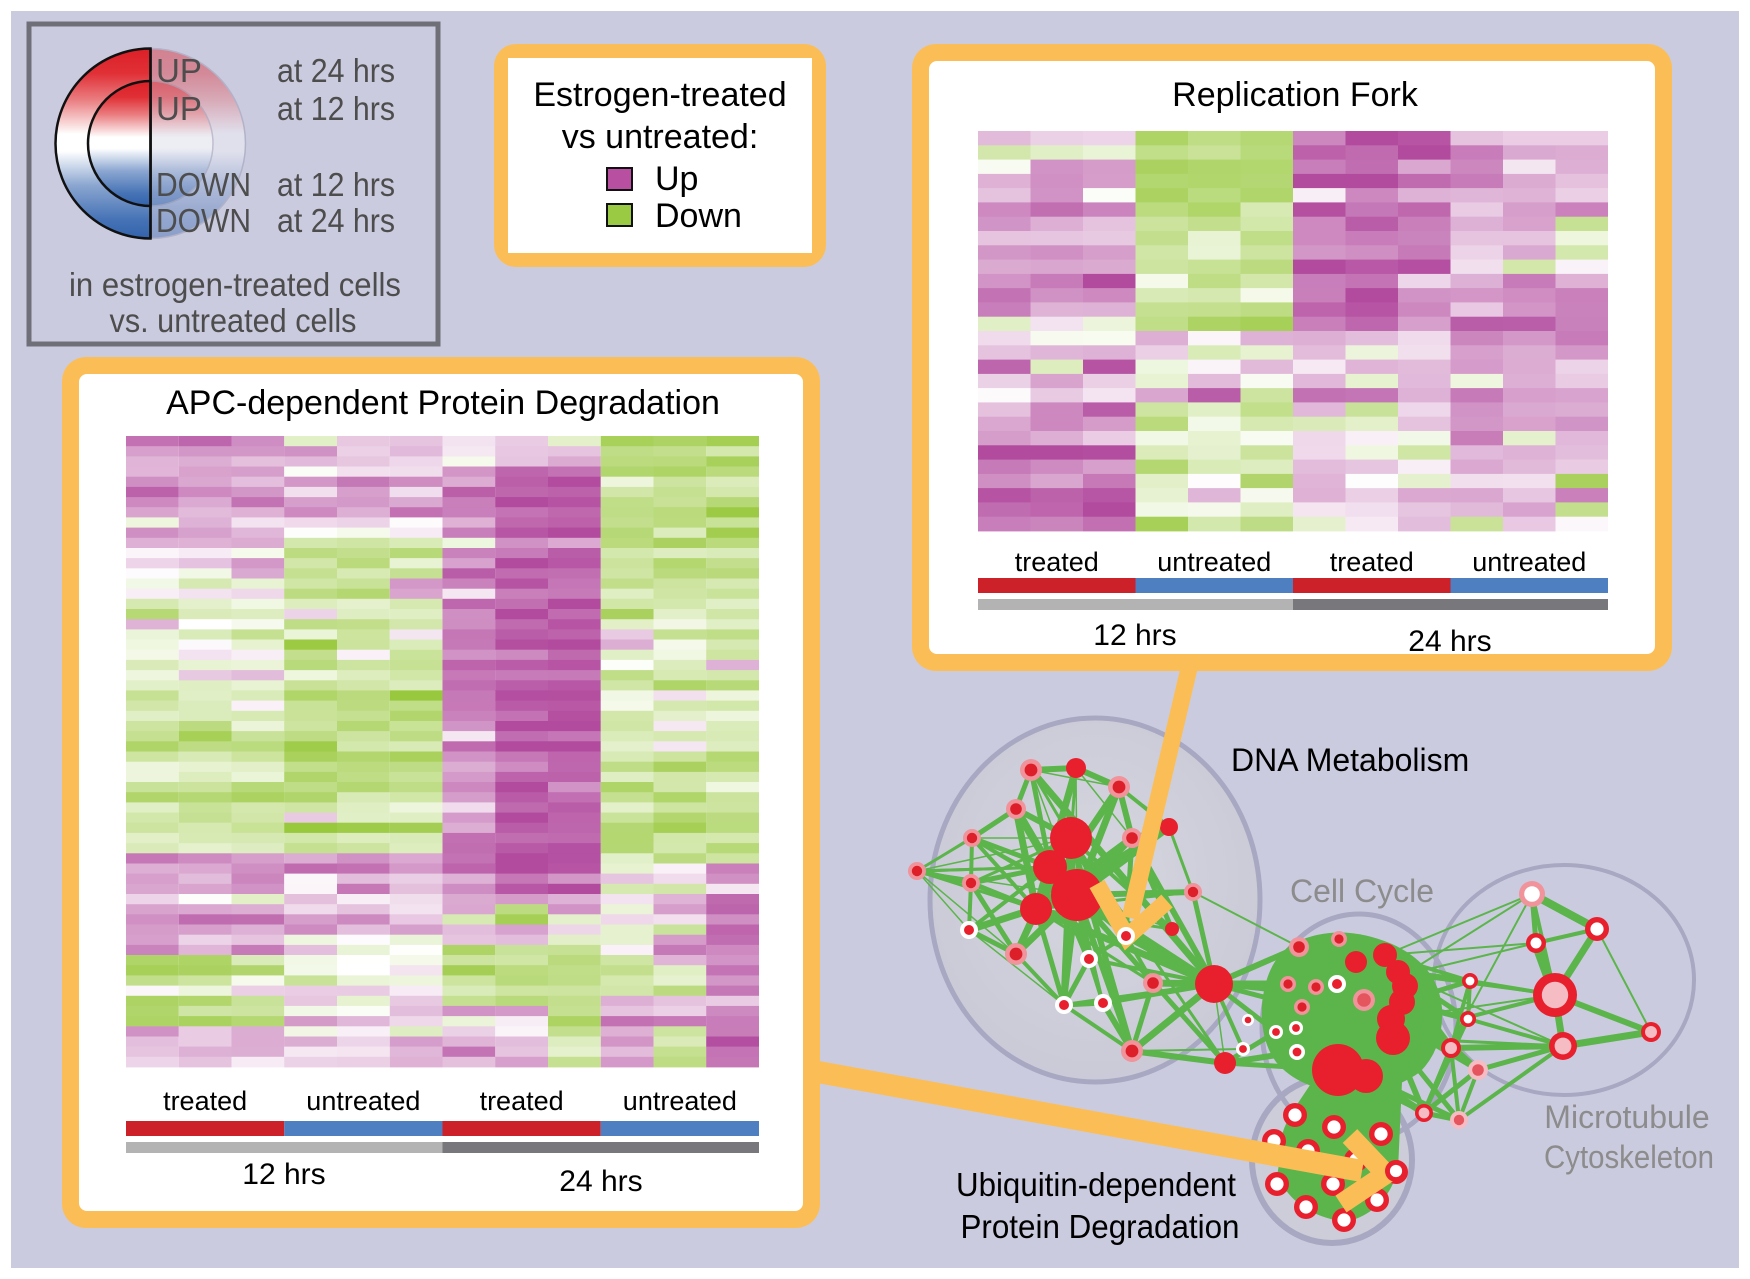  I want to click on svg-text: in estrogen-treated cells, so click(235, 284).